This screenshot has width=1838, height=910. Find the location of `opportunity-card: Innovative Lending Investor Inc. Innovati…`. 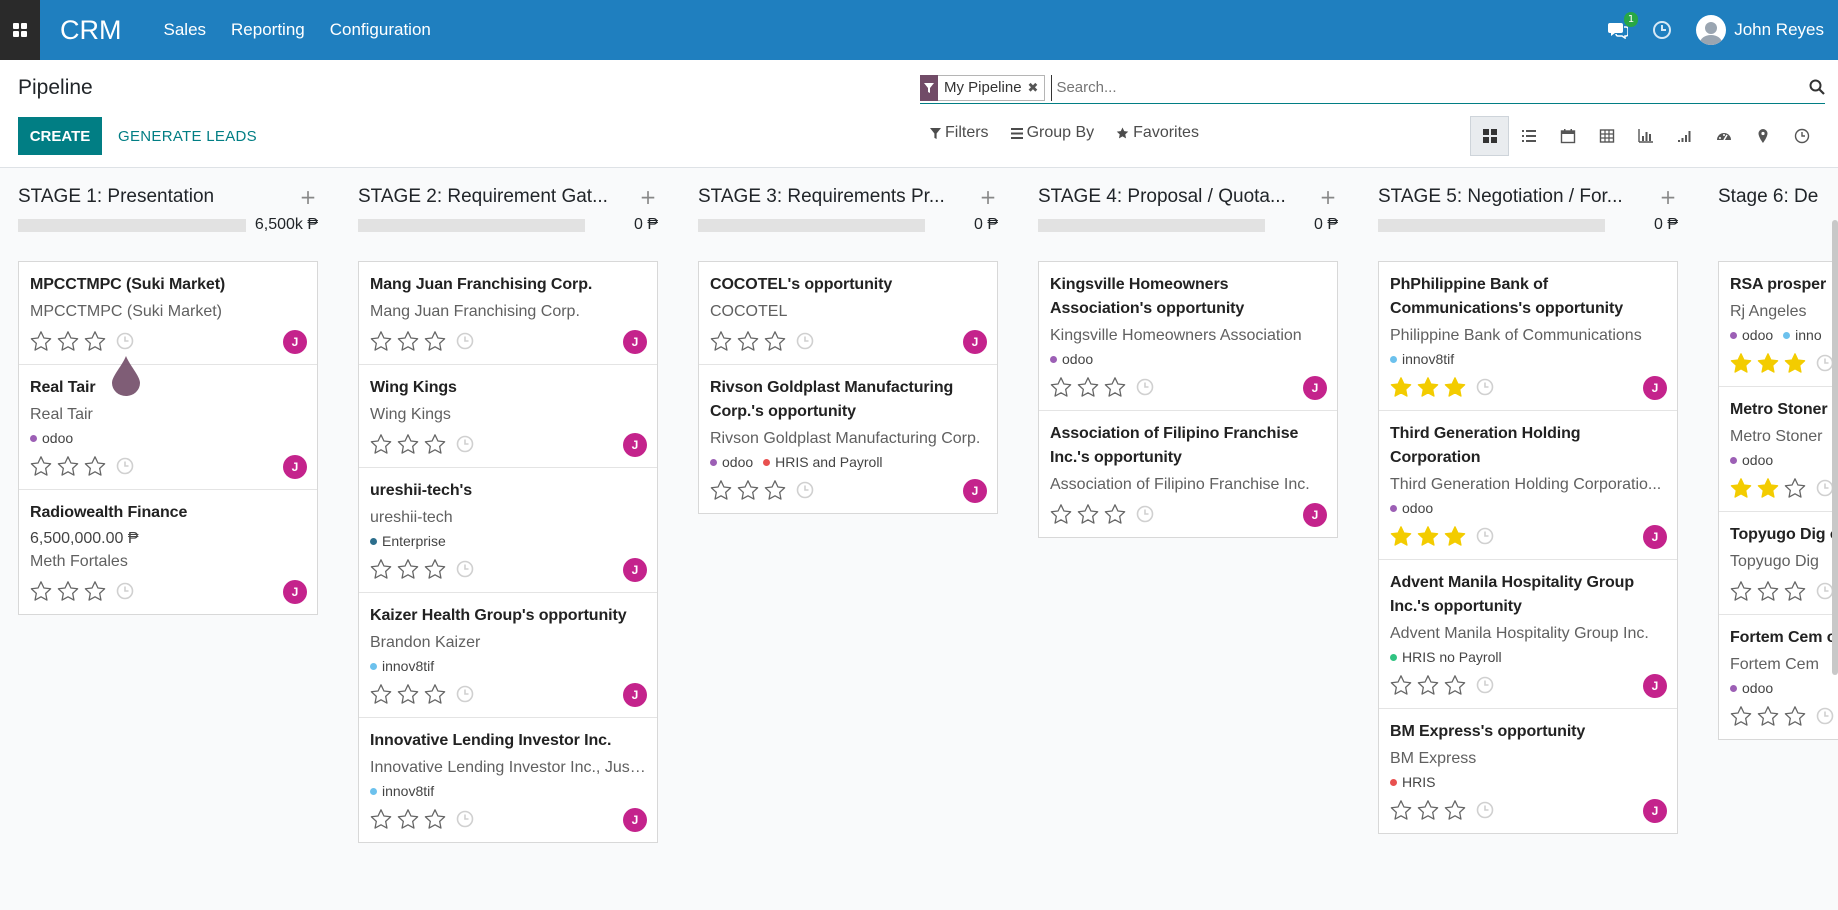

opportunity-card: Innovative Lending Investor Inc. Innovati… is located at coordinates (508, 780).